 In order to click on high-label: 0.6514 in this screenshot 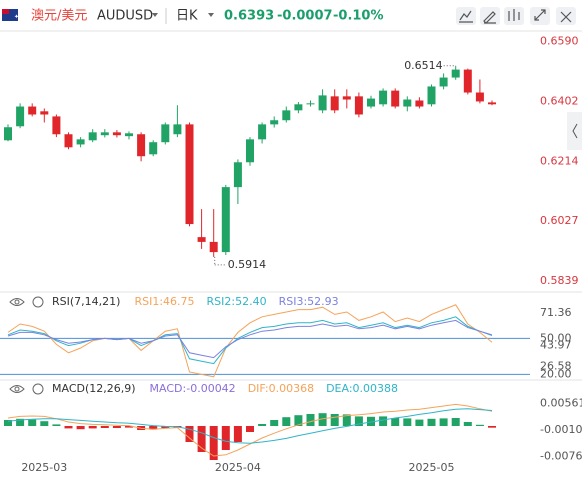, I will do `click(423, 65)`.